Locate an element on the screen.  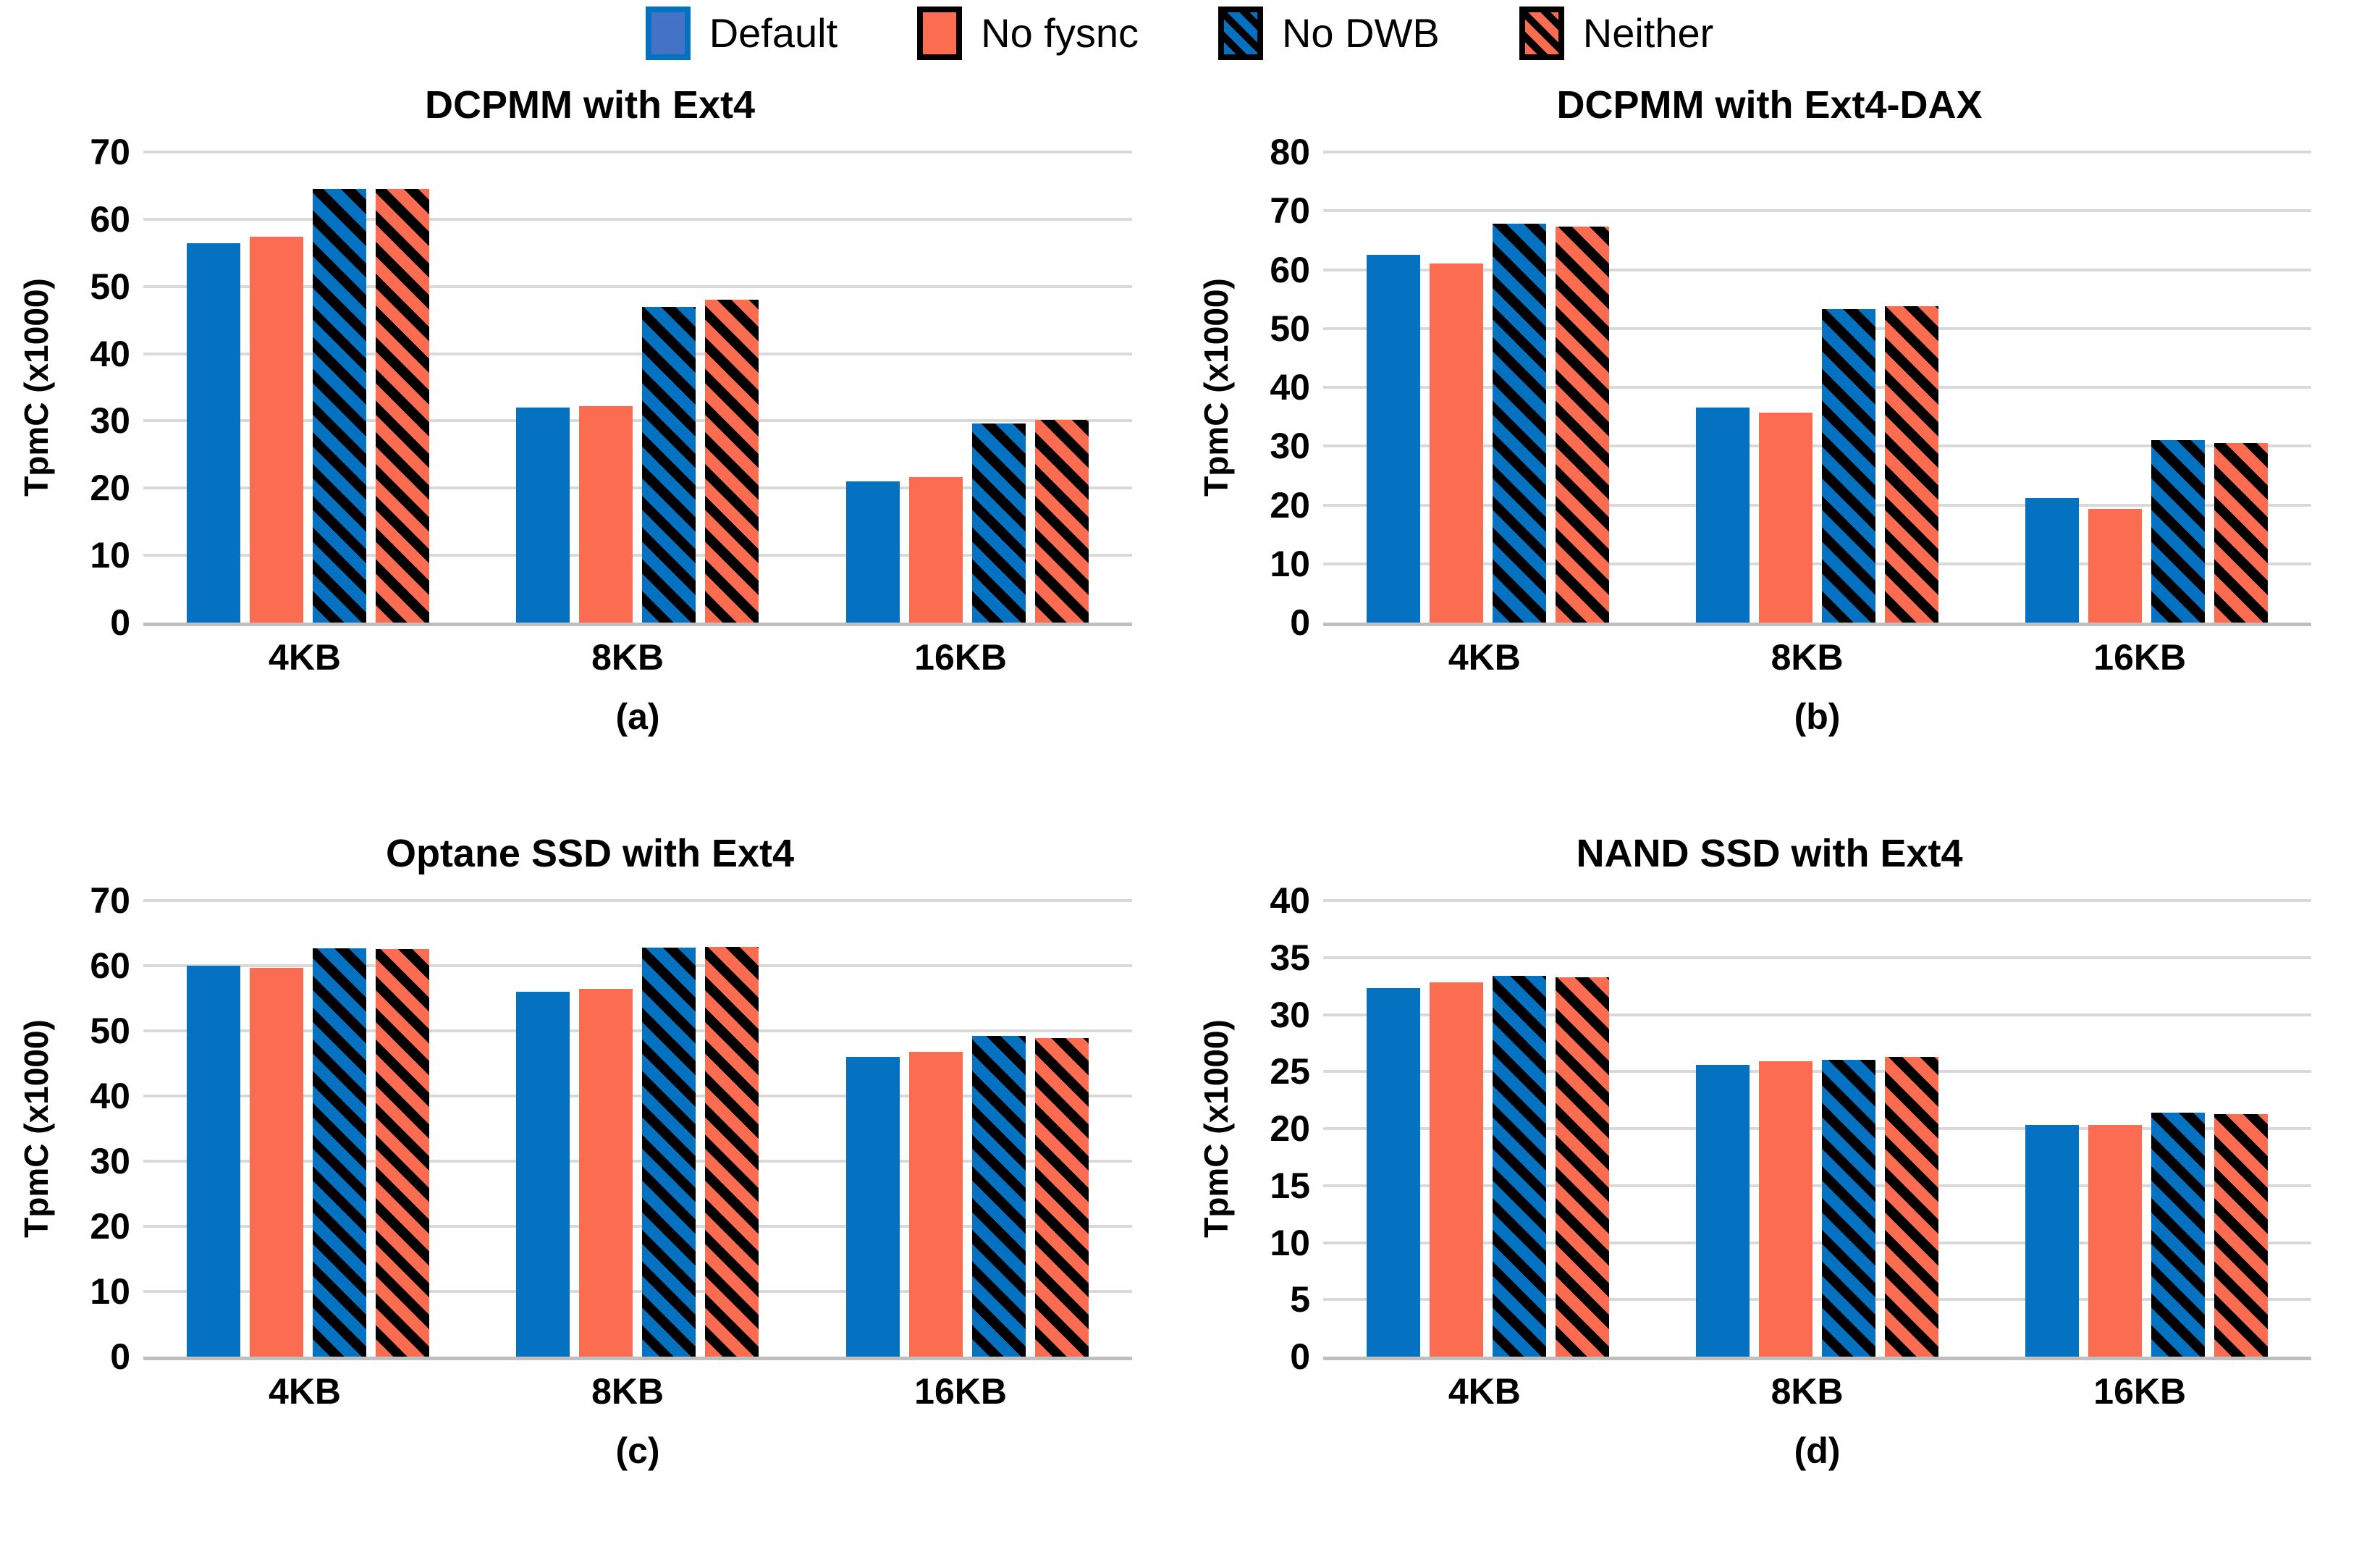
bar-neither-16kb is located at coordinates (1061, 521).